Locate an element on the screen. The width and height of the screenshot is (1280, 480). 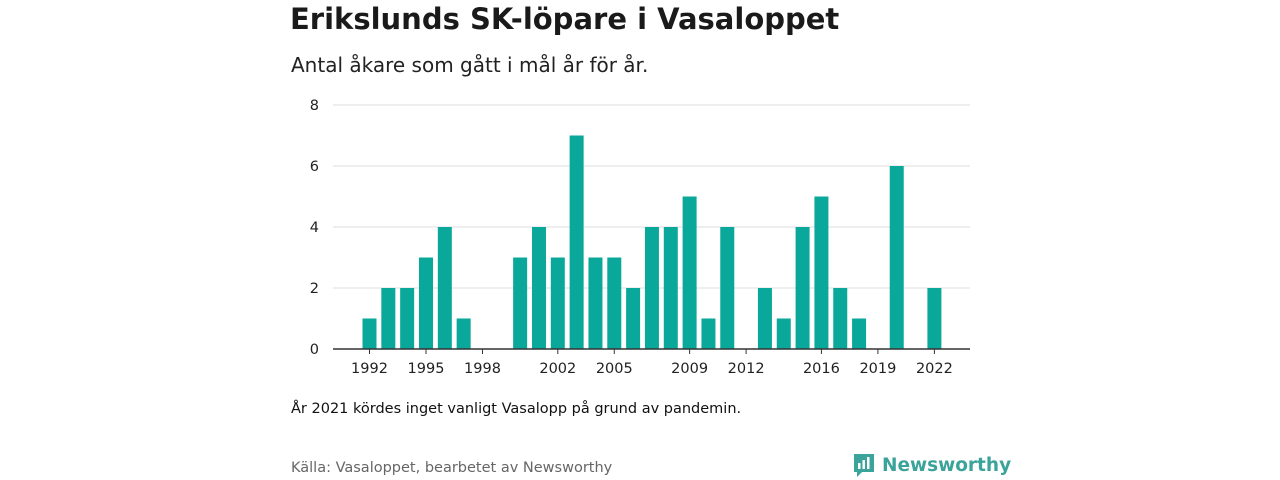
bar-2018 is located at coordinates (859, 333).